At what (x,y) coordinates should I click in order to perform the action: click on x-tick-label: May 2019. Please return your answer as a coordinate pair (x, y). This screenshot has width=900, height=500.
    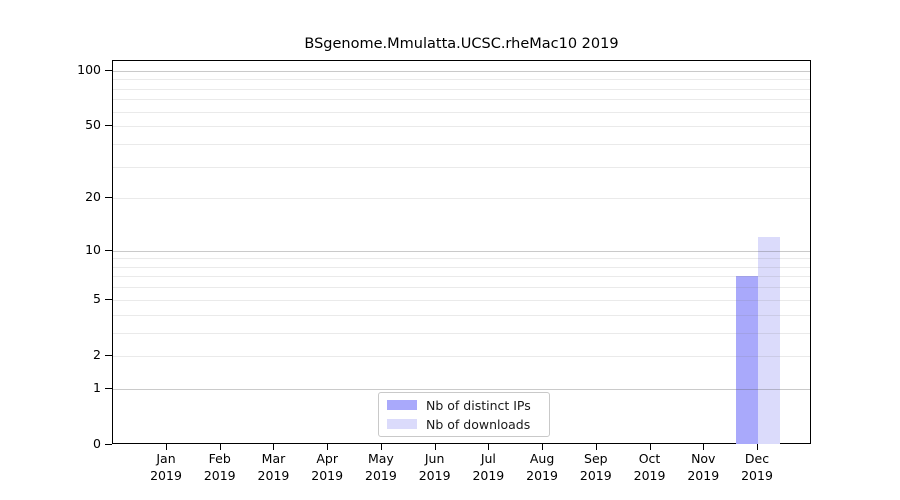
    Looking at the image, I should click on (381, 467).